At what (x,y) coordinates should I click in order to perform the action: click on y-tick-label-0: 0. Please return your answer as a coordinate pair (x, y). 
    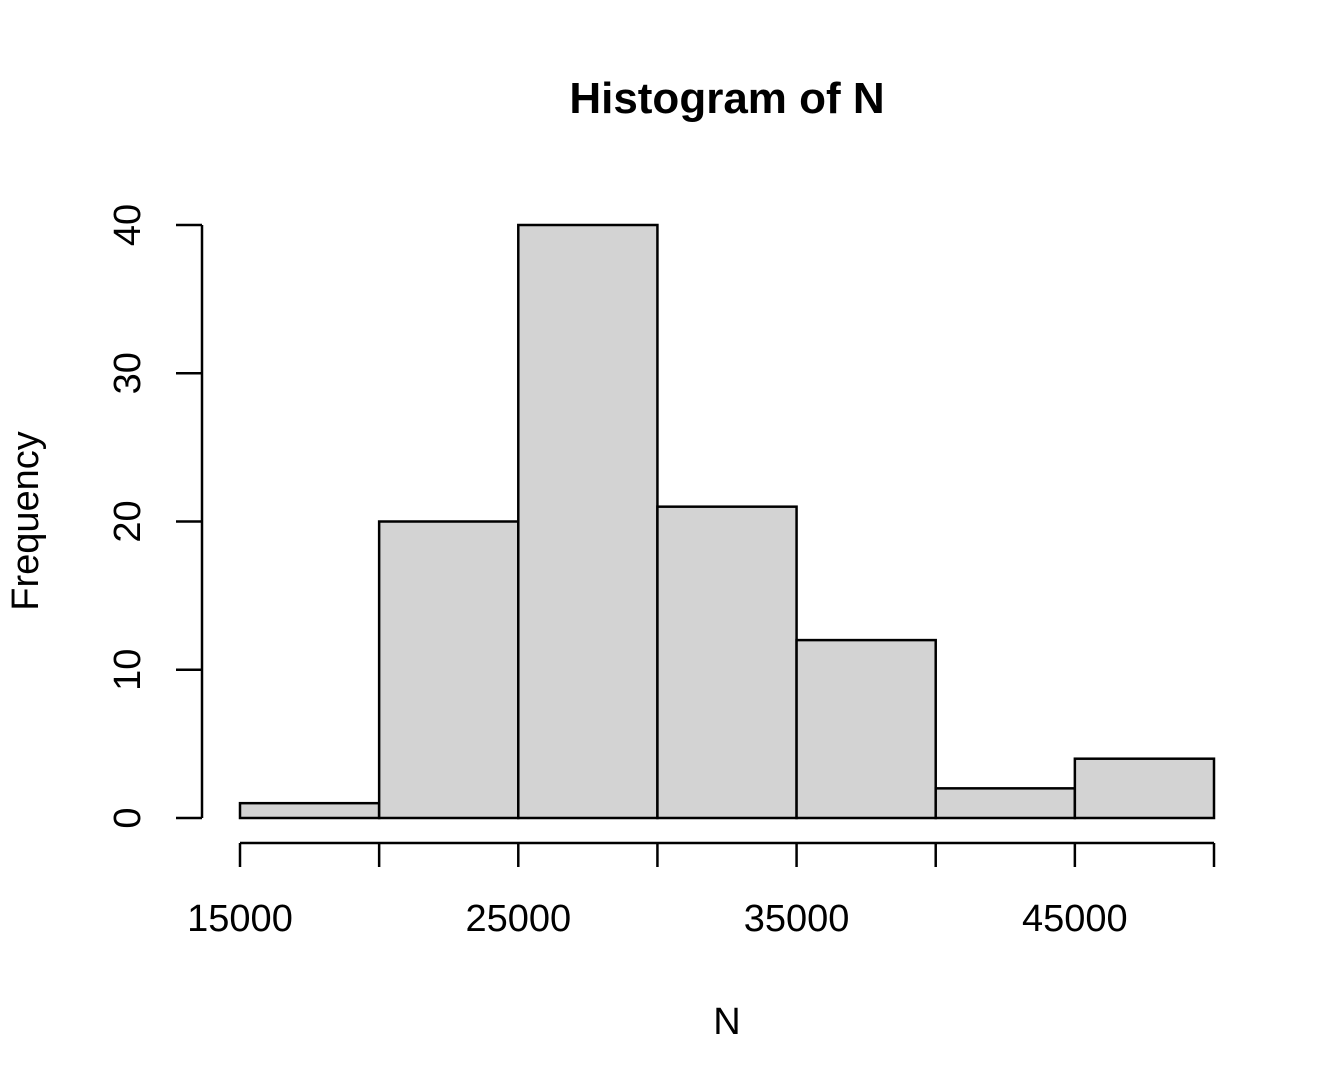
    Looking at the image, I should click on (128, 817).